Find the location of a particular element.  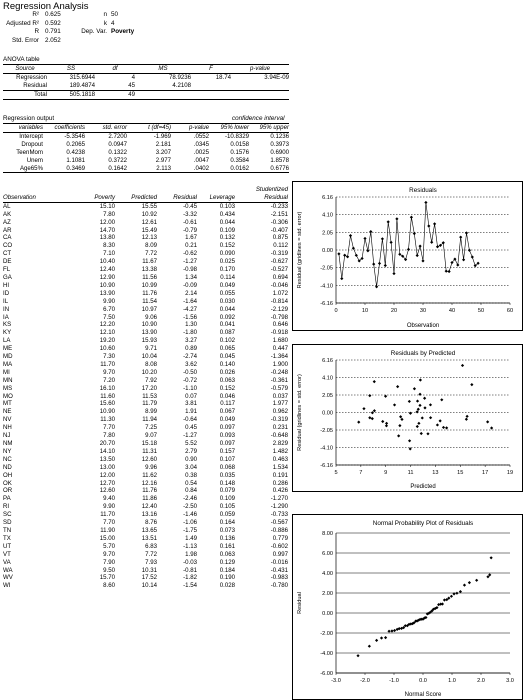

y-tick-label: -4.10 is located at coordinates (326, 449).